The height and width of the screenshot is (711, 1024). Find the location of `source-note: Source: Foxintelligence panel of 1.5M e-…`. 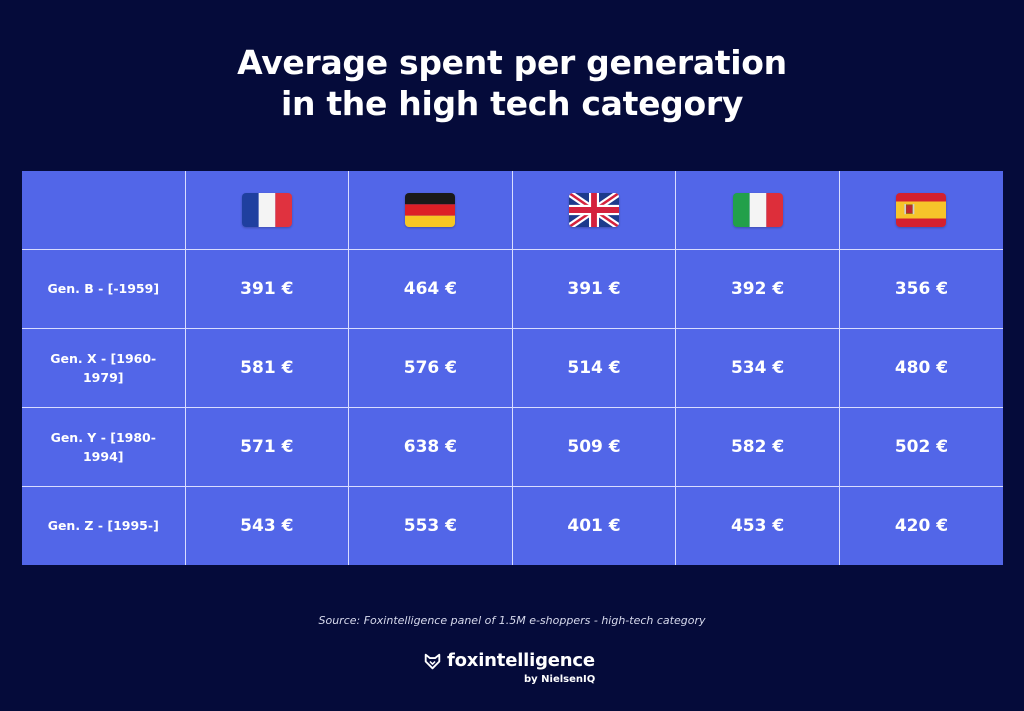

source-note: Source: Foxintelligence panel of 1.5M e-… is located at coordinates (512, 620).